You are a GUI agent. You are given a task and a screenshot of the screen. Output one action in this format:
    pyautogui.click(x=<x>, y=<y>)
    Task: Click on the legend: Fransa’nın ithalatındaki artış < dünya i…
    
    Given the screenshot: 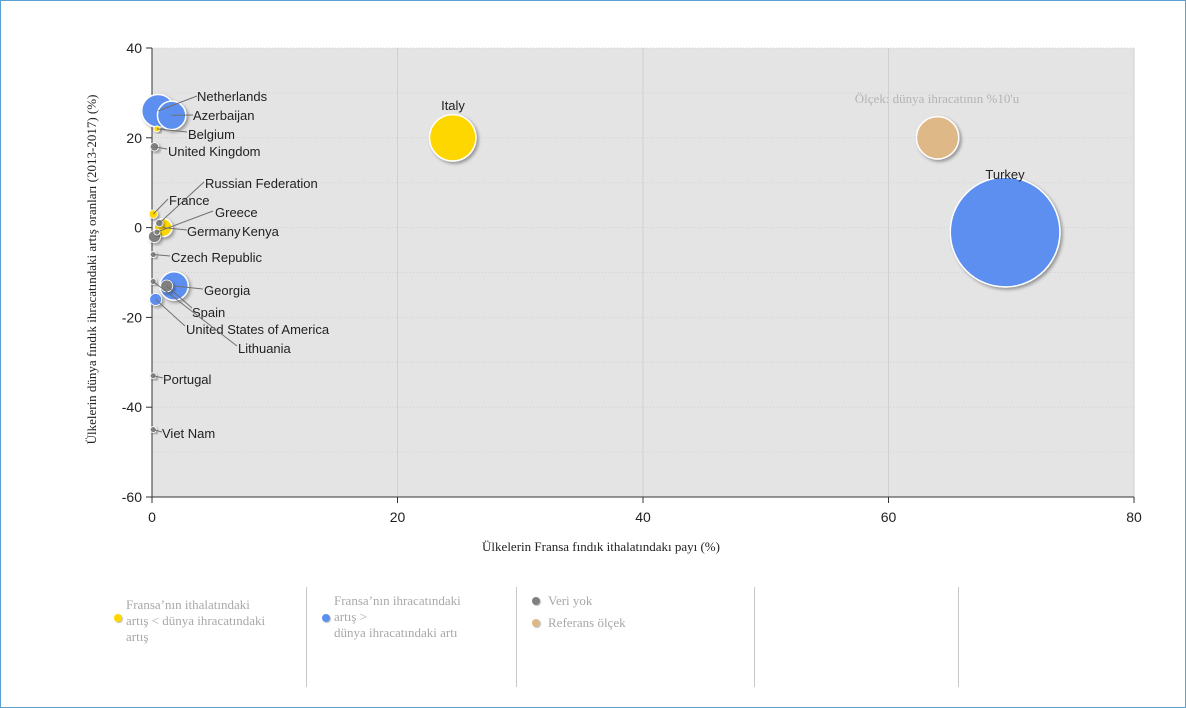 What is the action you would take?
    pyautogui.click(x=534, y=637)
    